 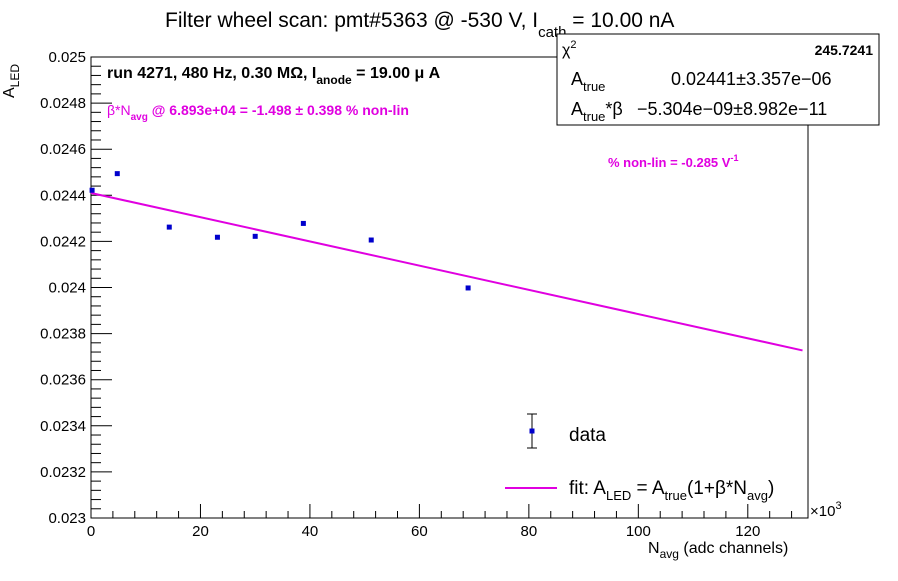 What do you see at coordinates (67, 288) in the screenshot?
I see `y-tick-label: 0.024` at bounding box center [67, 288].